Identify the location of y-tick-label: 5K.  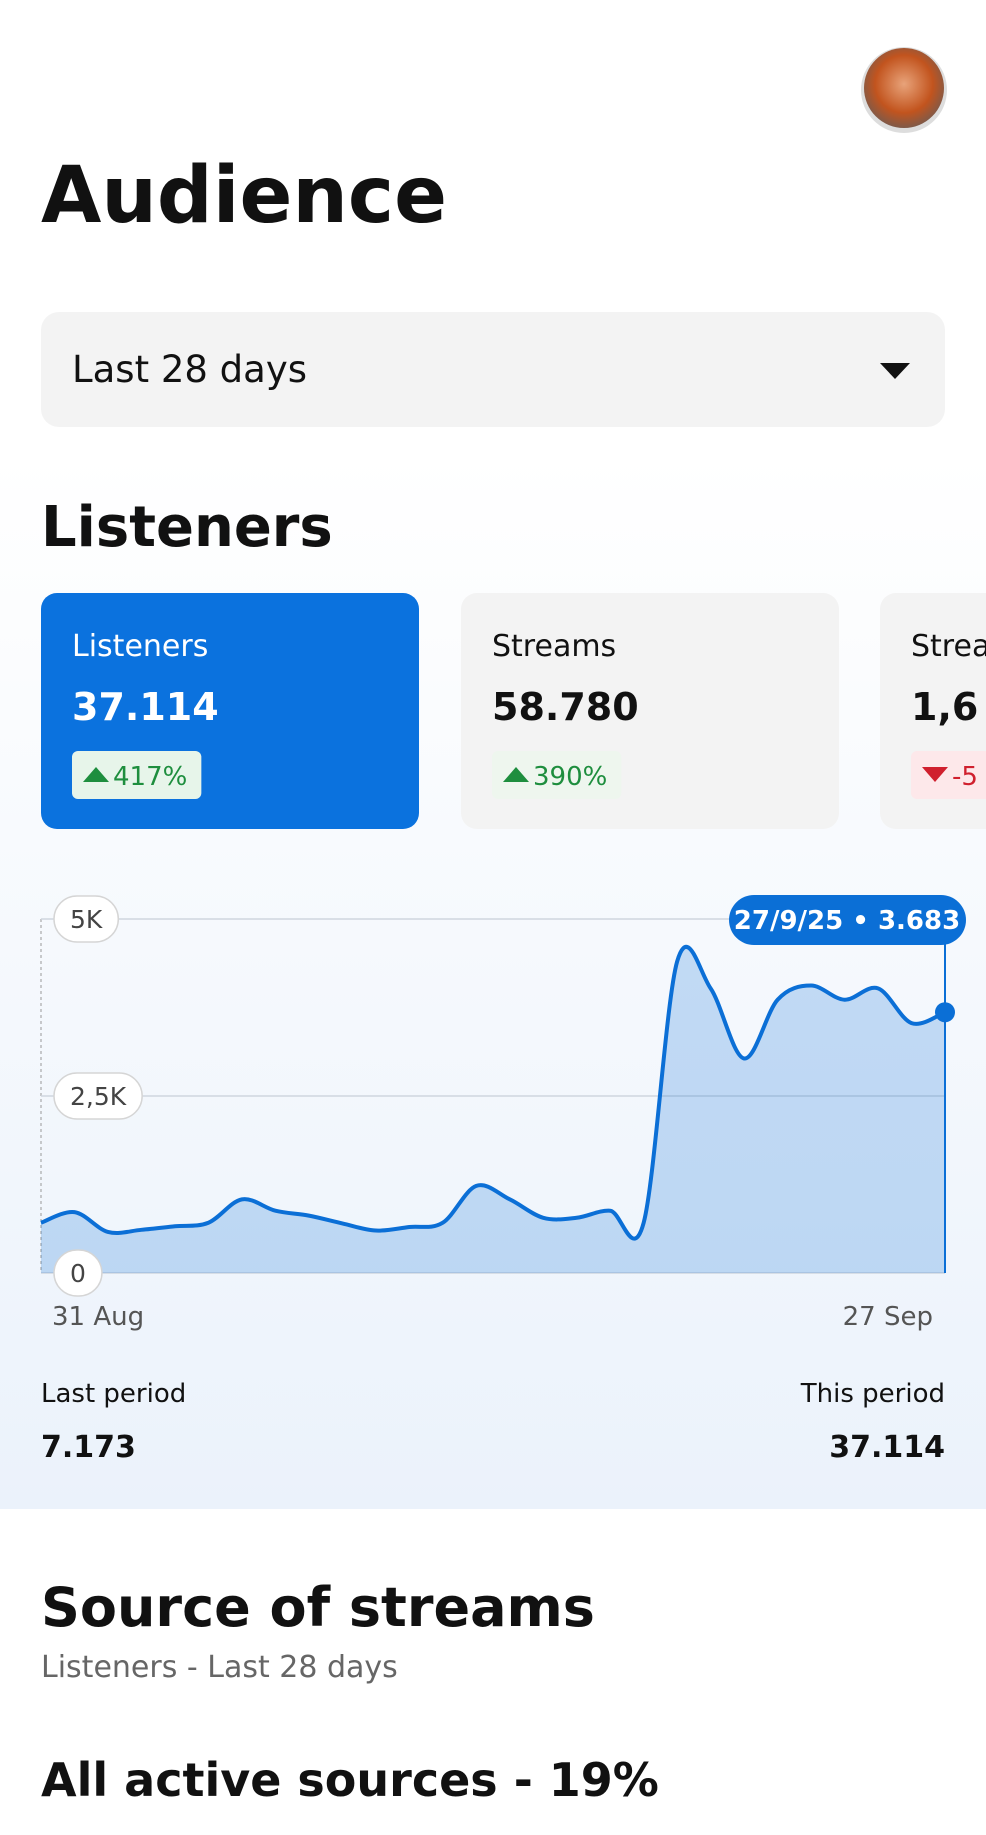
(86, 919).